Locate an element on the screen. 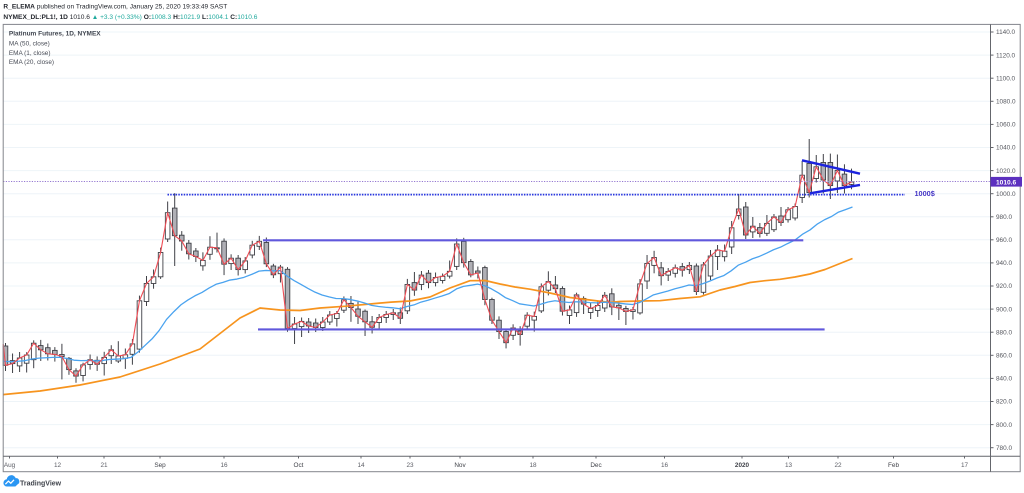  svg-text: Feb is located at coordinates (893, 465).